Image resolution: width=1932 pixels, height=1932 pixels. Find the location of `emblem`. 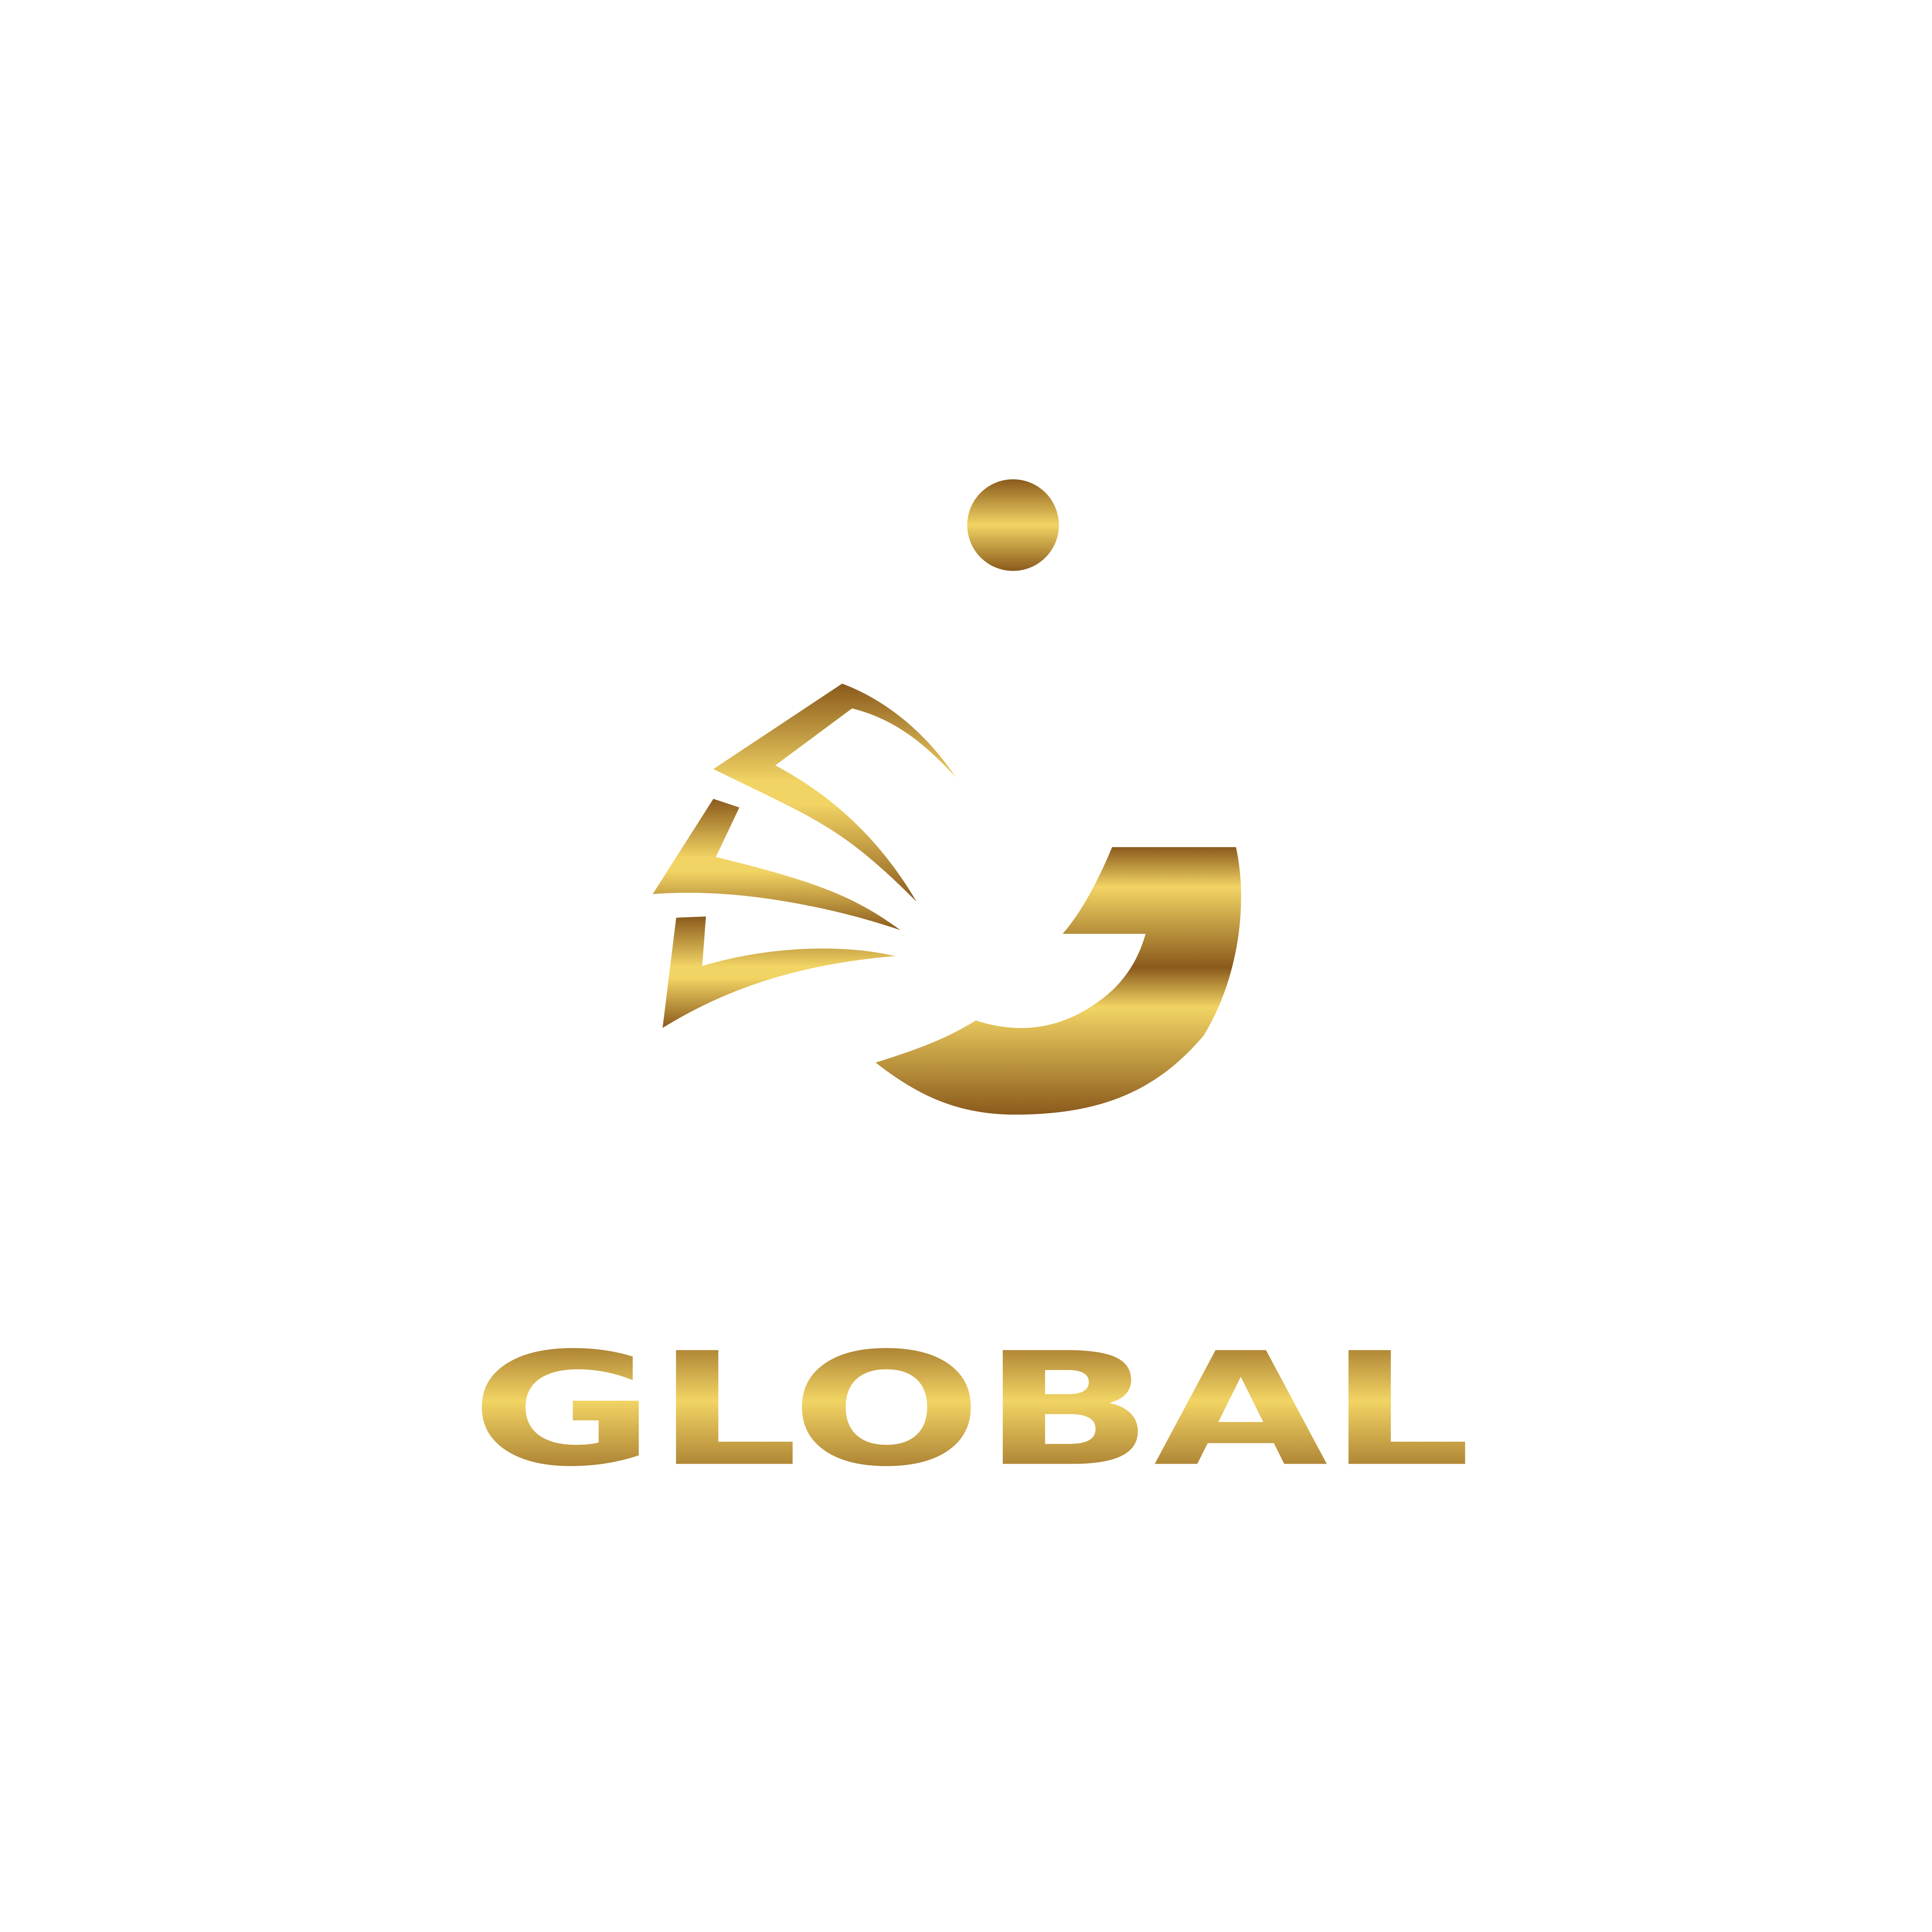

emblem is located at coordinates (946, 797).